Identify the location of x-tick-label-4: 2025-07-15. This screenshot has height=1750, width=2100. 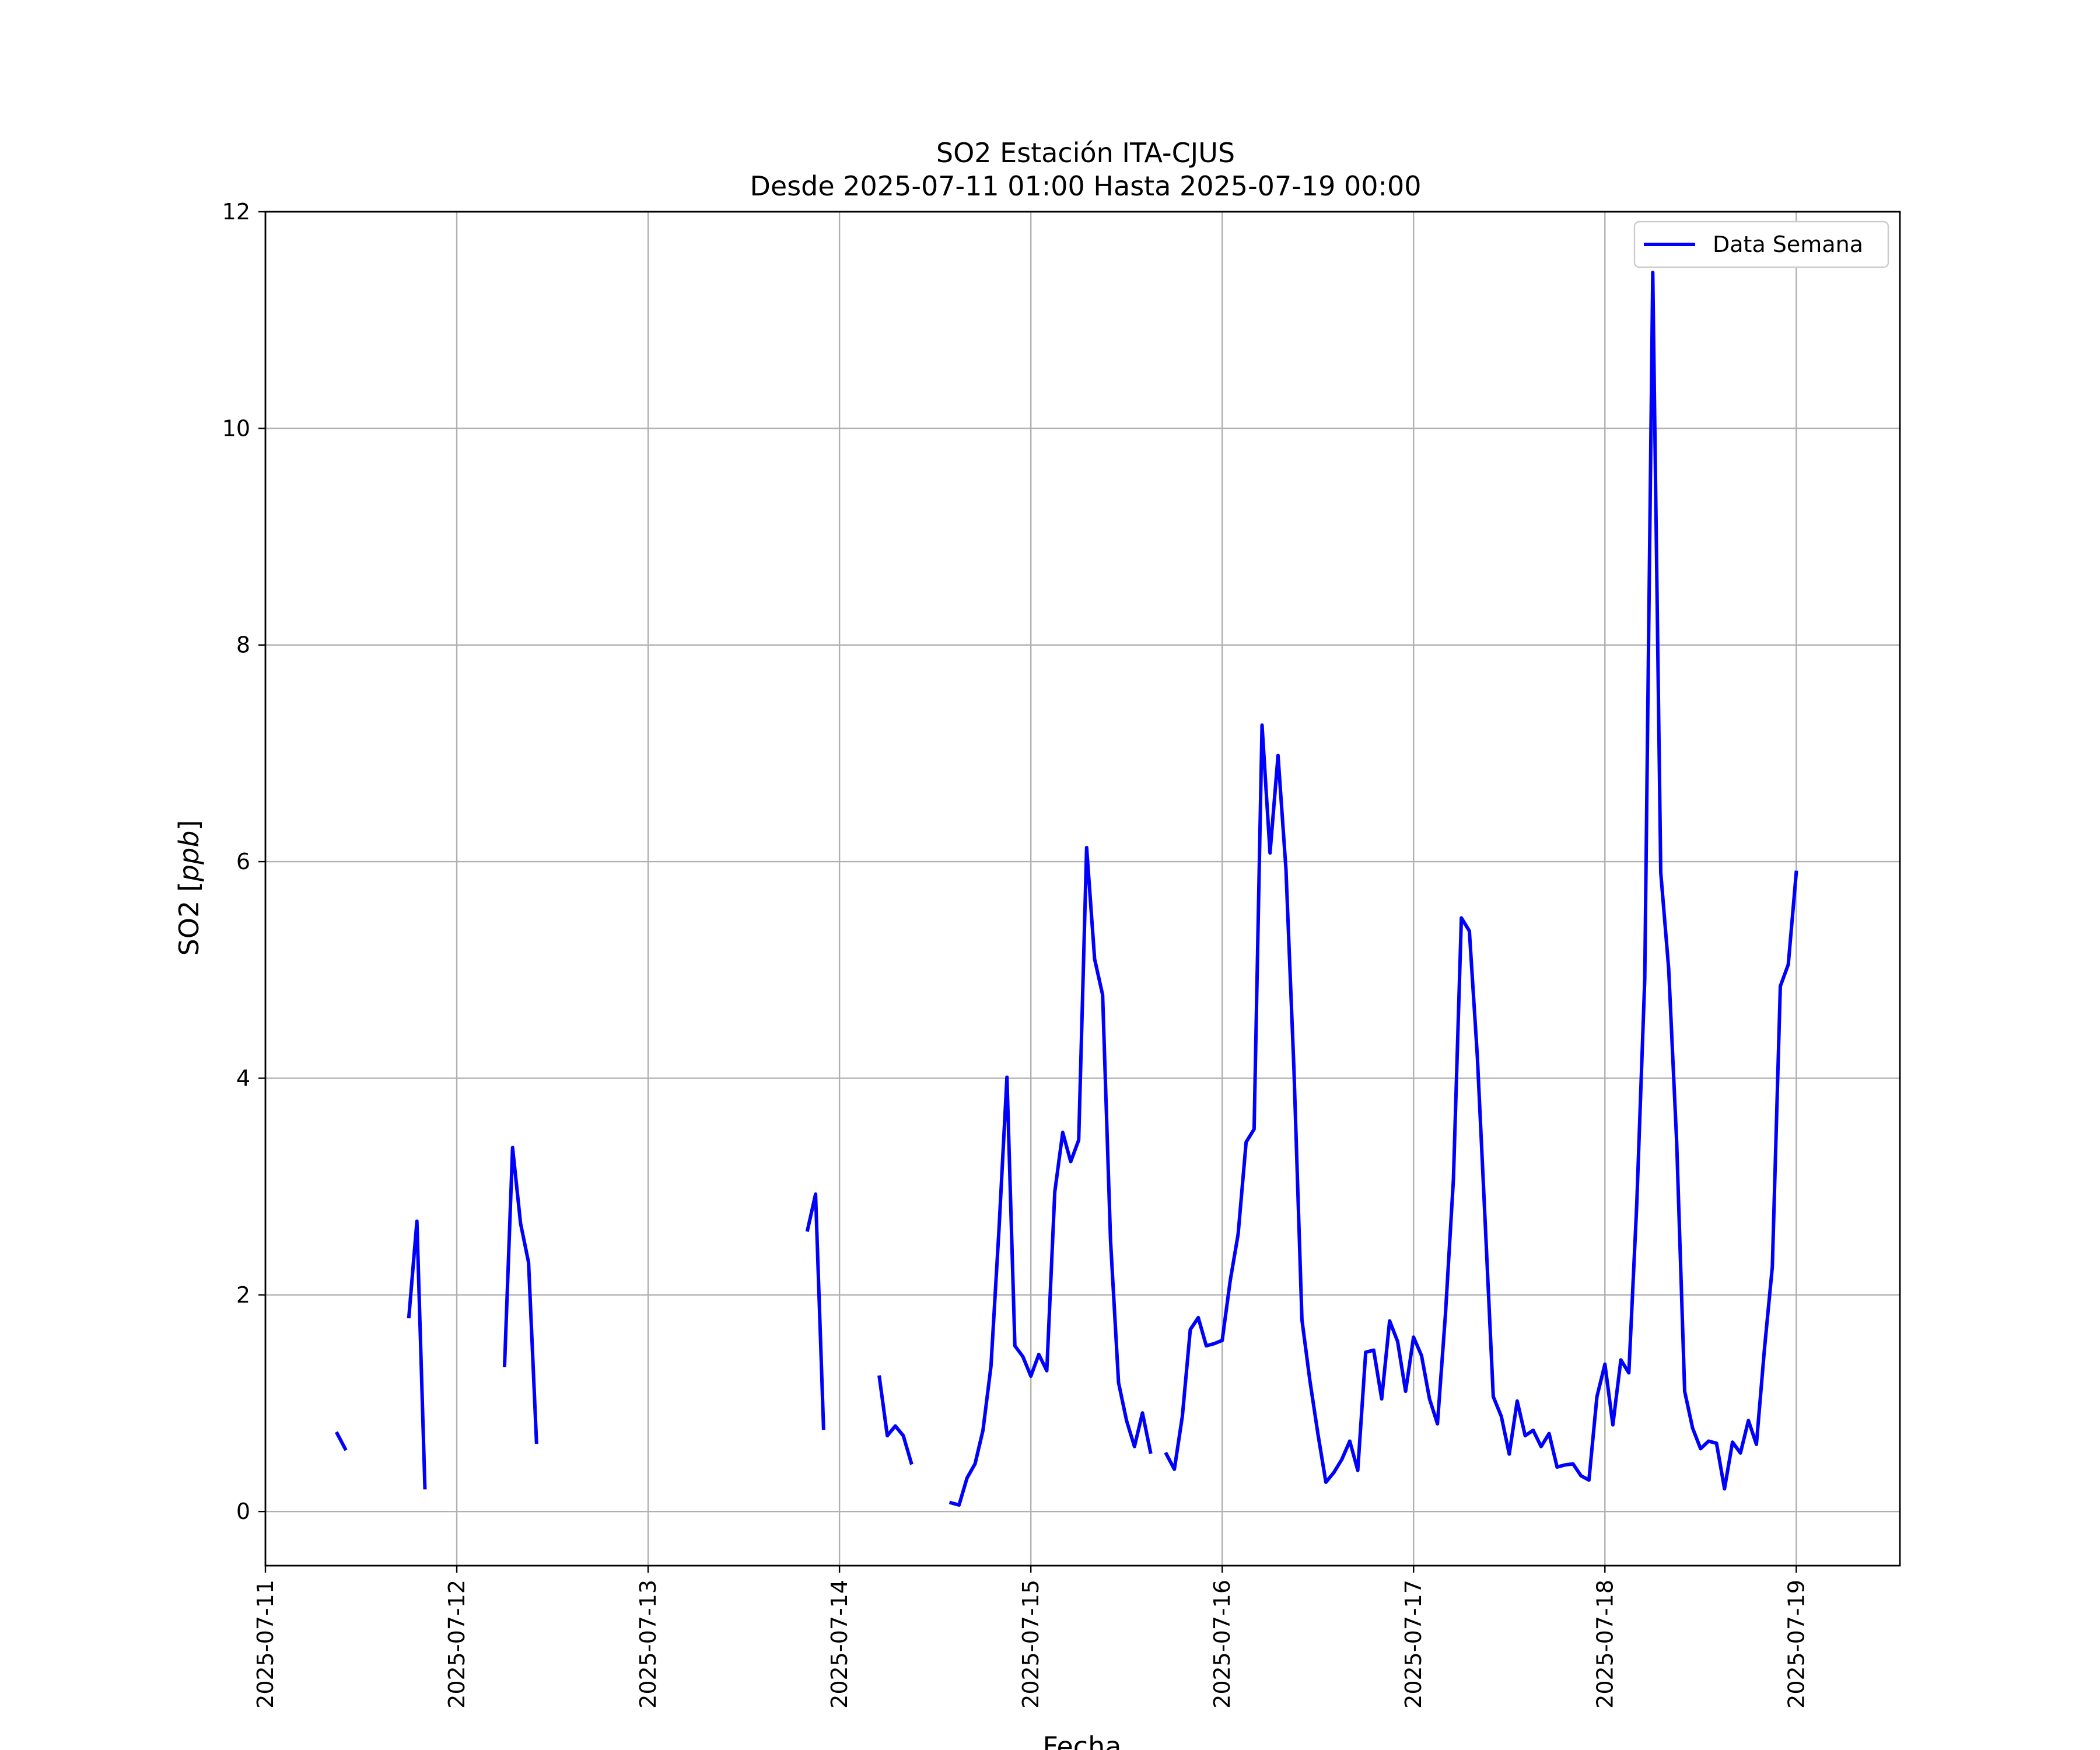
(1031, 1644).